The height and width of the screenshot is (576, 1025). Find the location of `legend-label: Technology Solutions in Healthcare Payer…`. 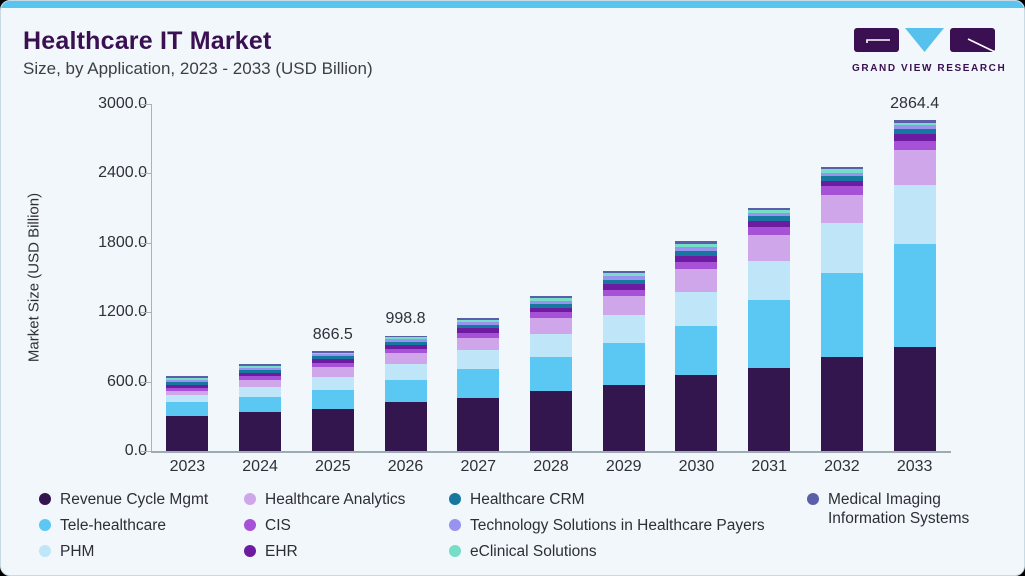

legend-label: Technology Solutions in Healthcare Payer… is located at coordinates (617, 525).